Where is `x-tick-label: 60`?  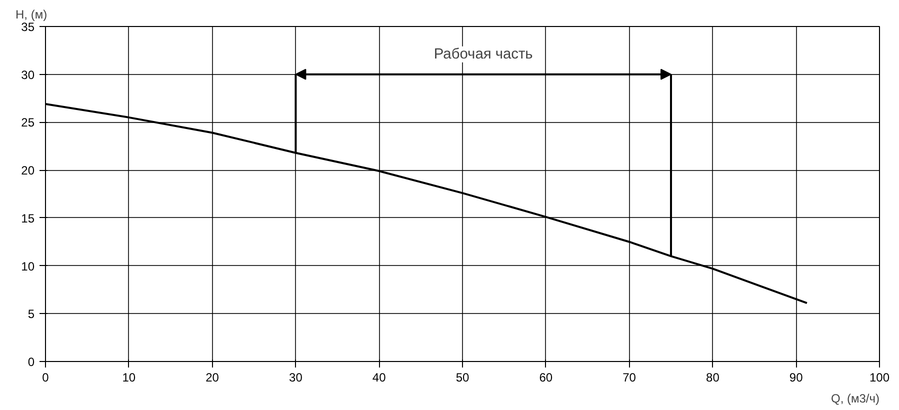 x-tick-label: 60 is located at coordinates (546, 377).